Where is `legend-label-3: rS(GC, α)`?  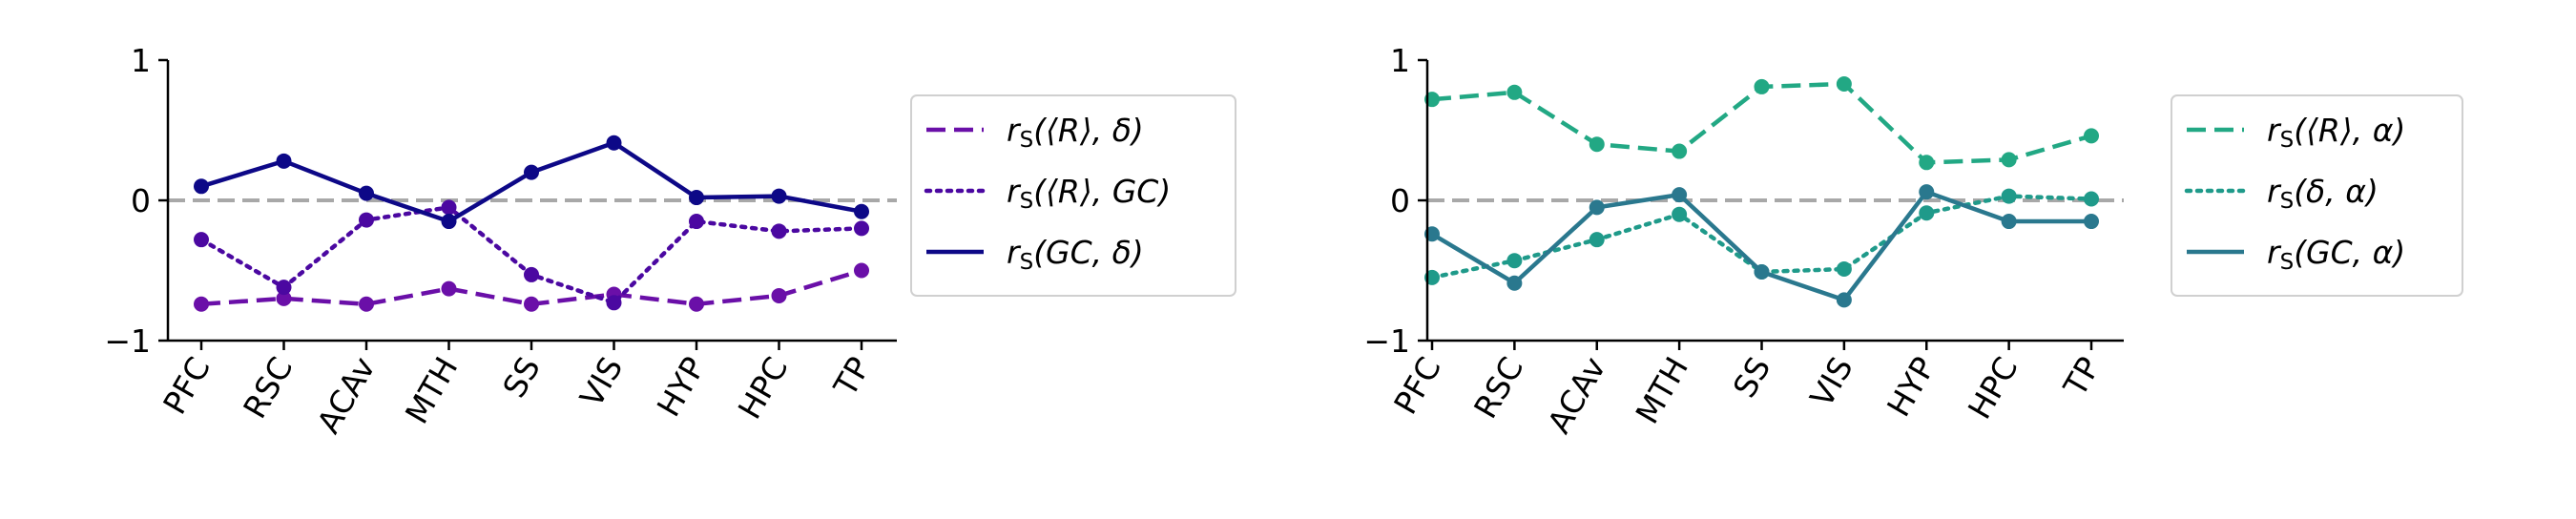
legend-label-3: rS(GC, α) is located at coordinates (2336, 254).